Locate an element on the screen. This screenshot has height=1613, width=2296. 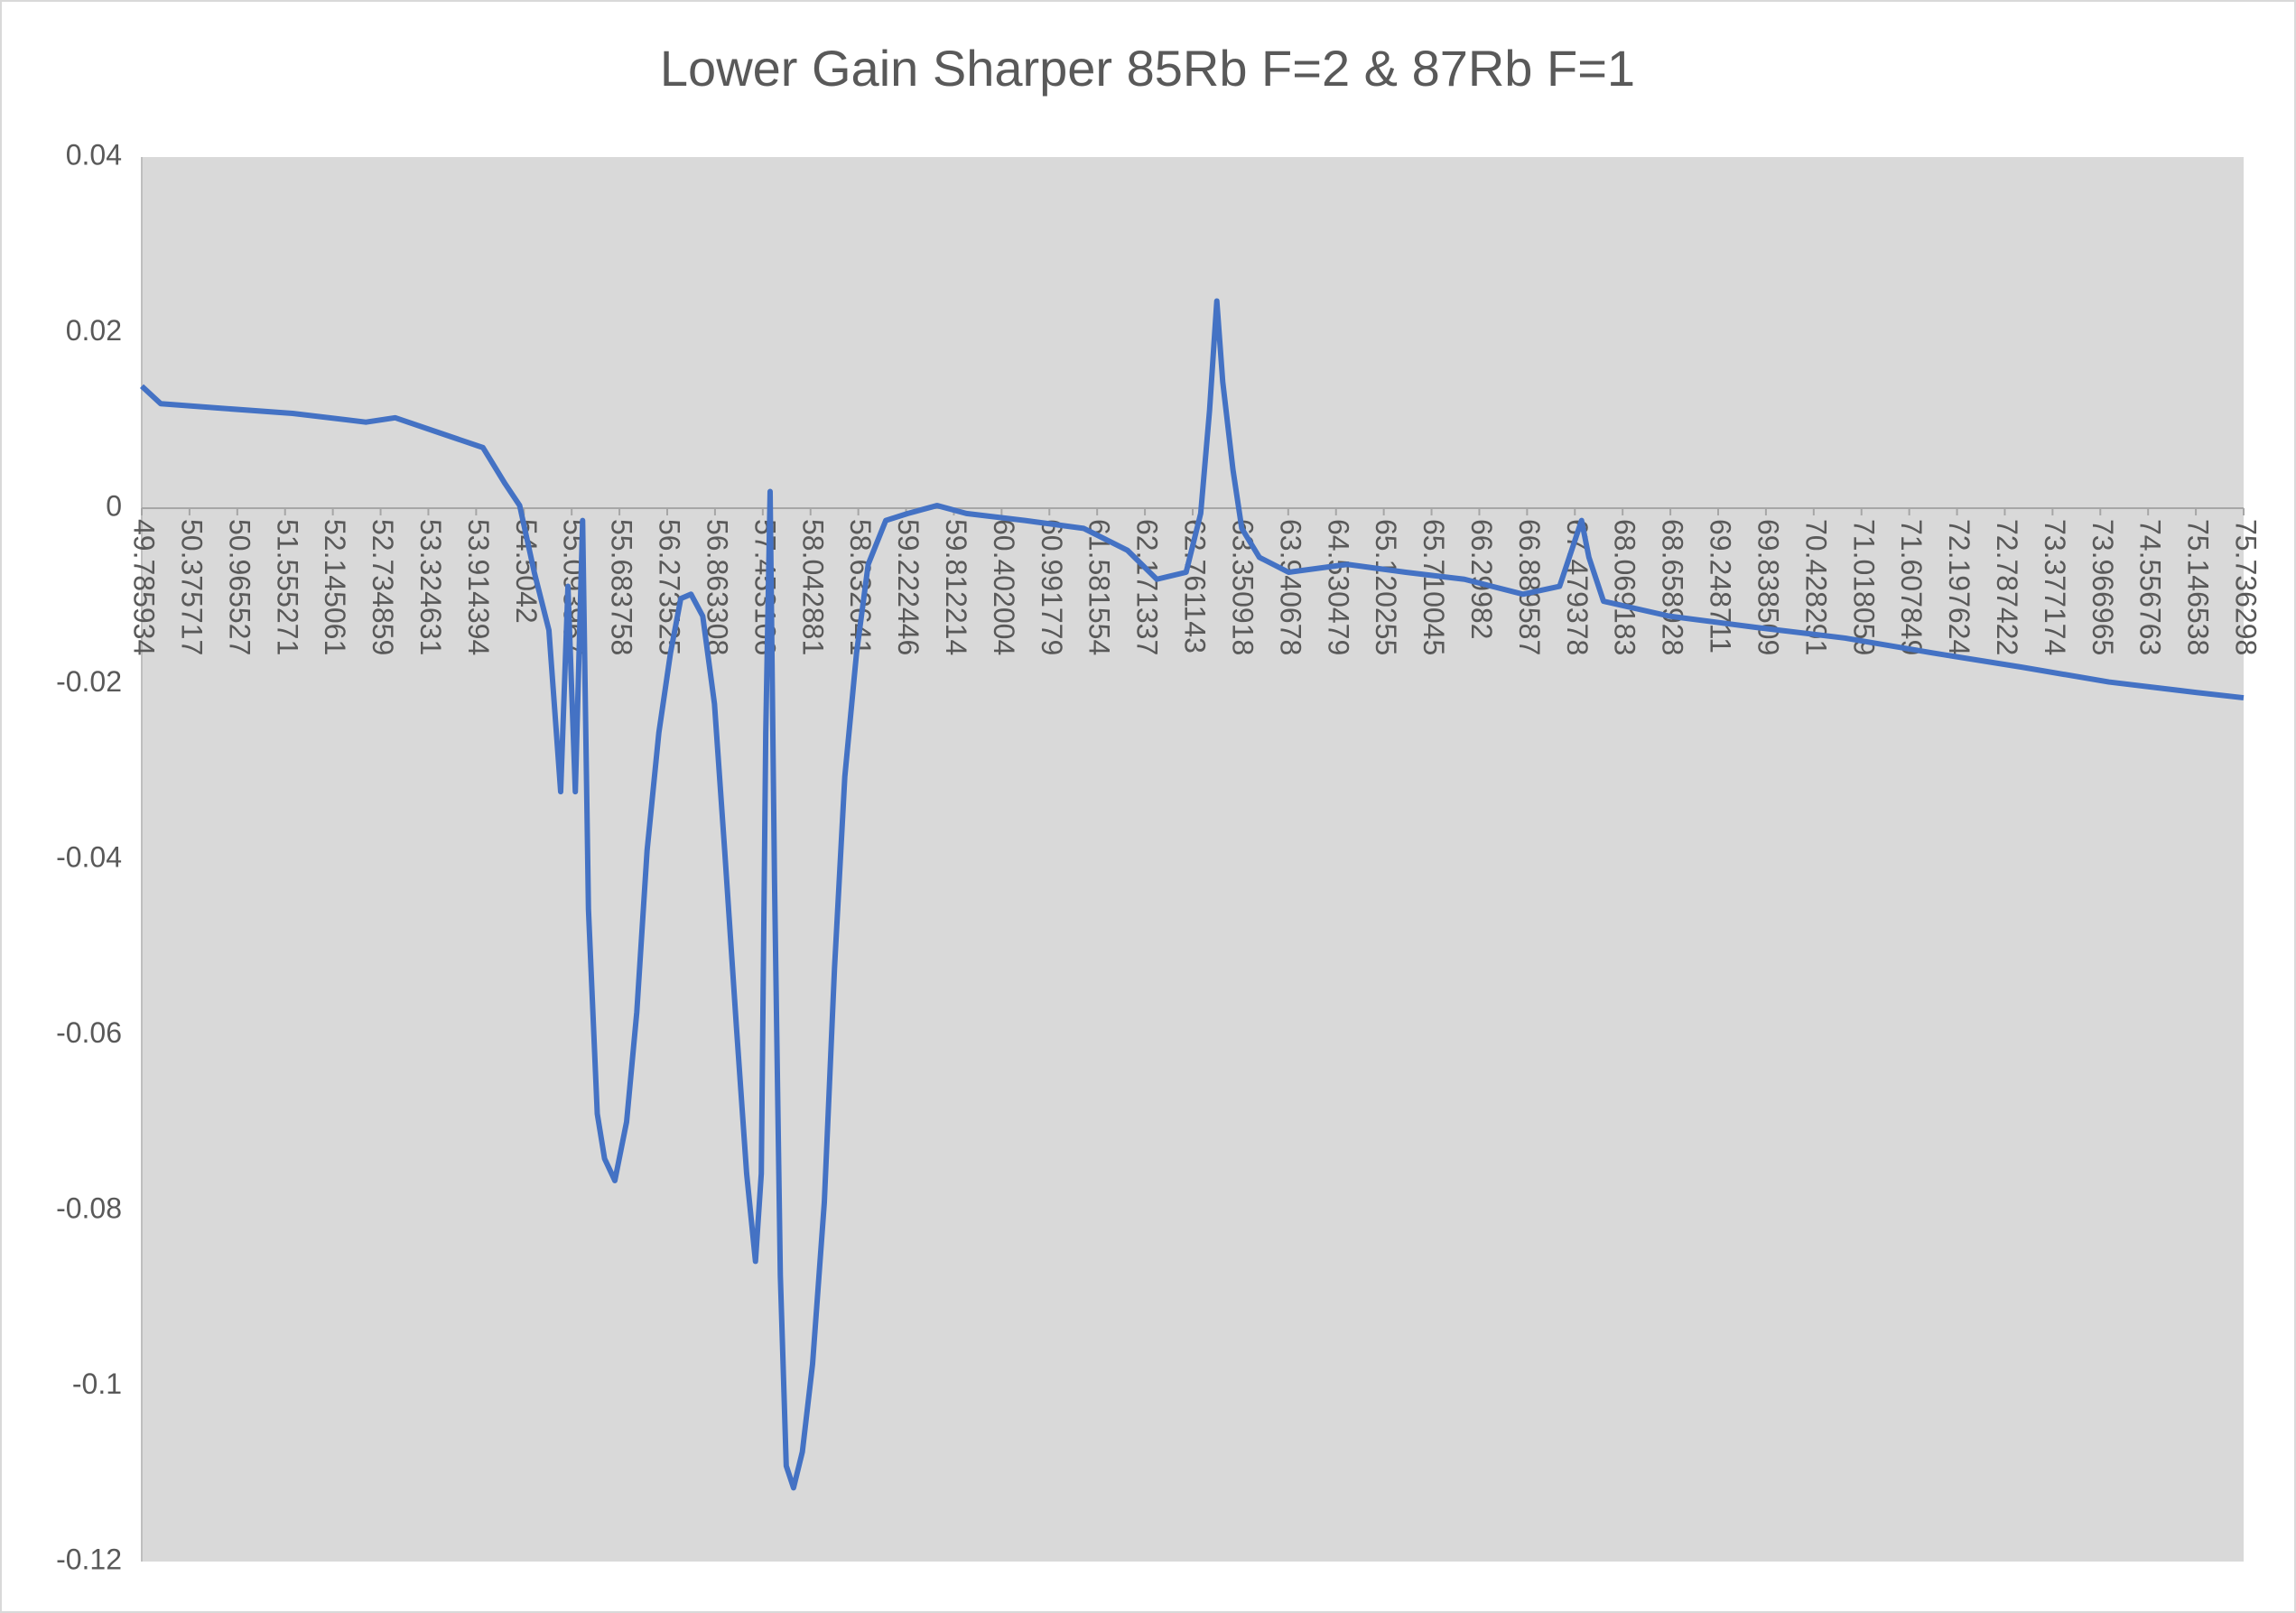
x-tick-label: 69.248711 is located at coordinates (1721, 586).